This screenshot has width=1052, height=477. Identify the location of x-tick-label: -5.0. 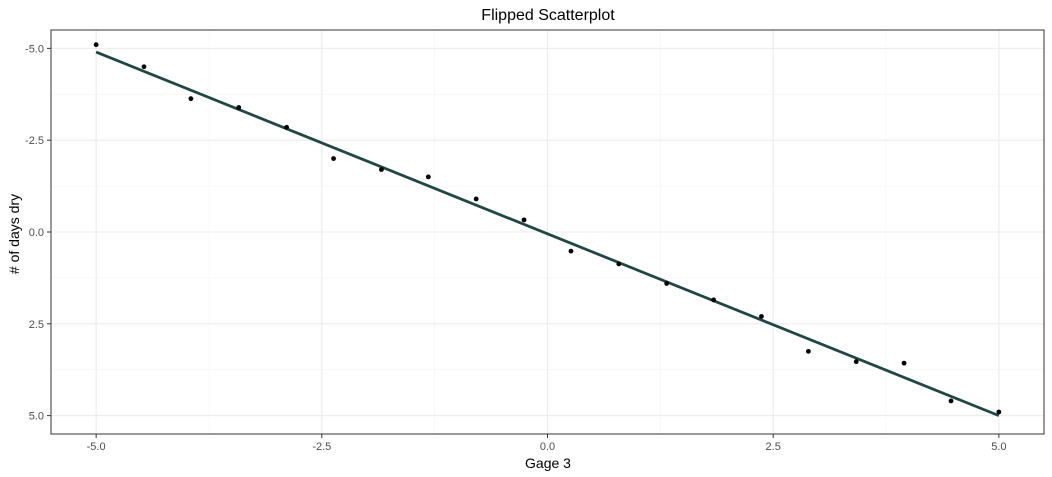
(96, 447).